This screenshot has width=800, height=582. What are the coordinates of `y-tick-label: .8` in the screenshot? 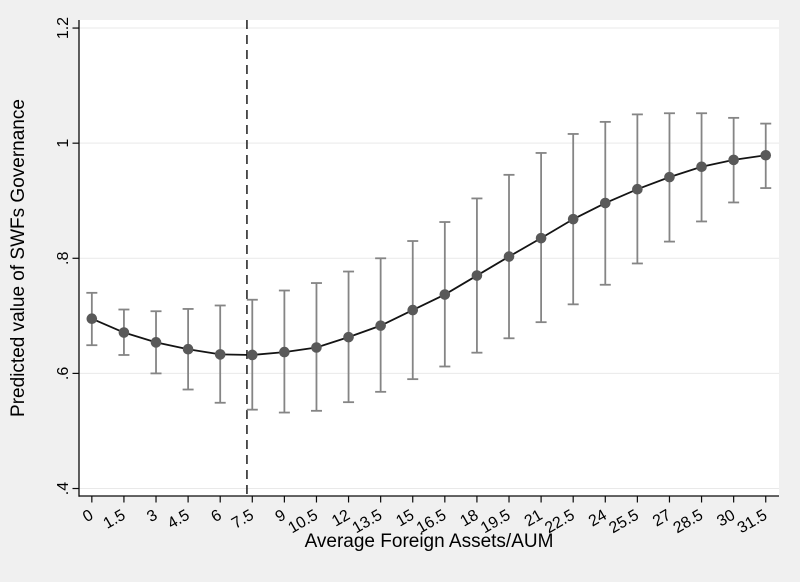 It's located at (63, 258).